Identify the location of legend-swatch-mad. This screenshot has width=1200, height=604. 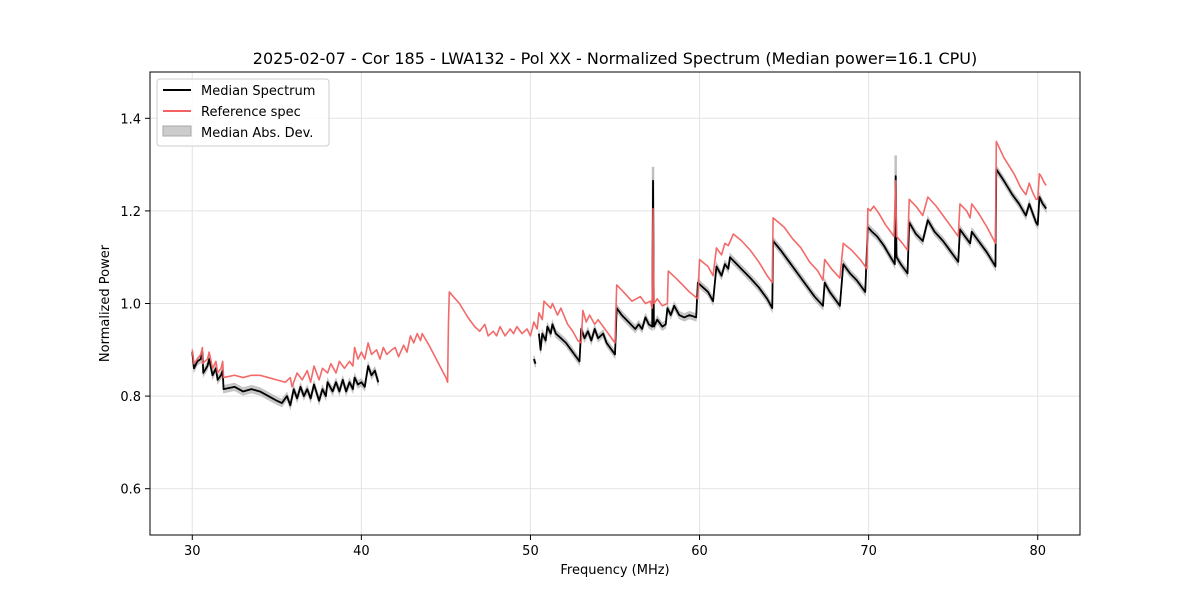
(177, 131).